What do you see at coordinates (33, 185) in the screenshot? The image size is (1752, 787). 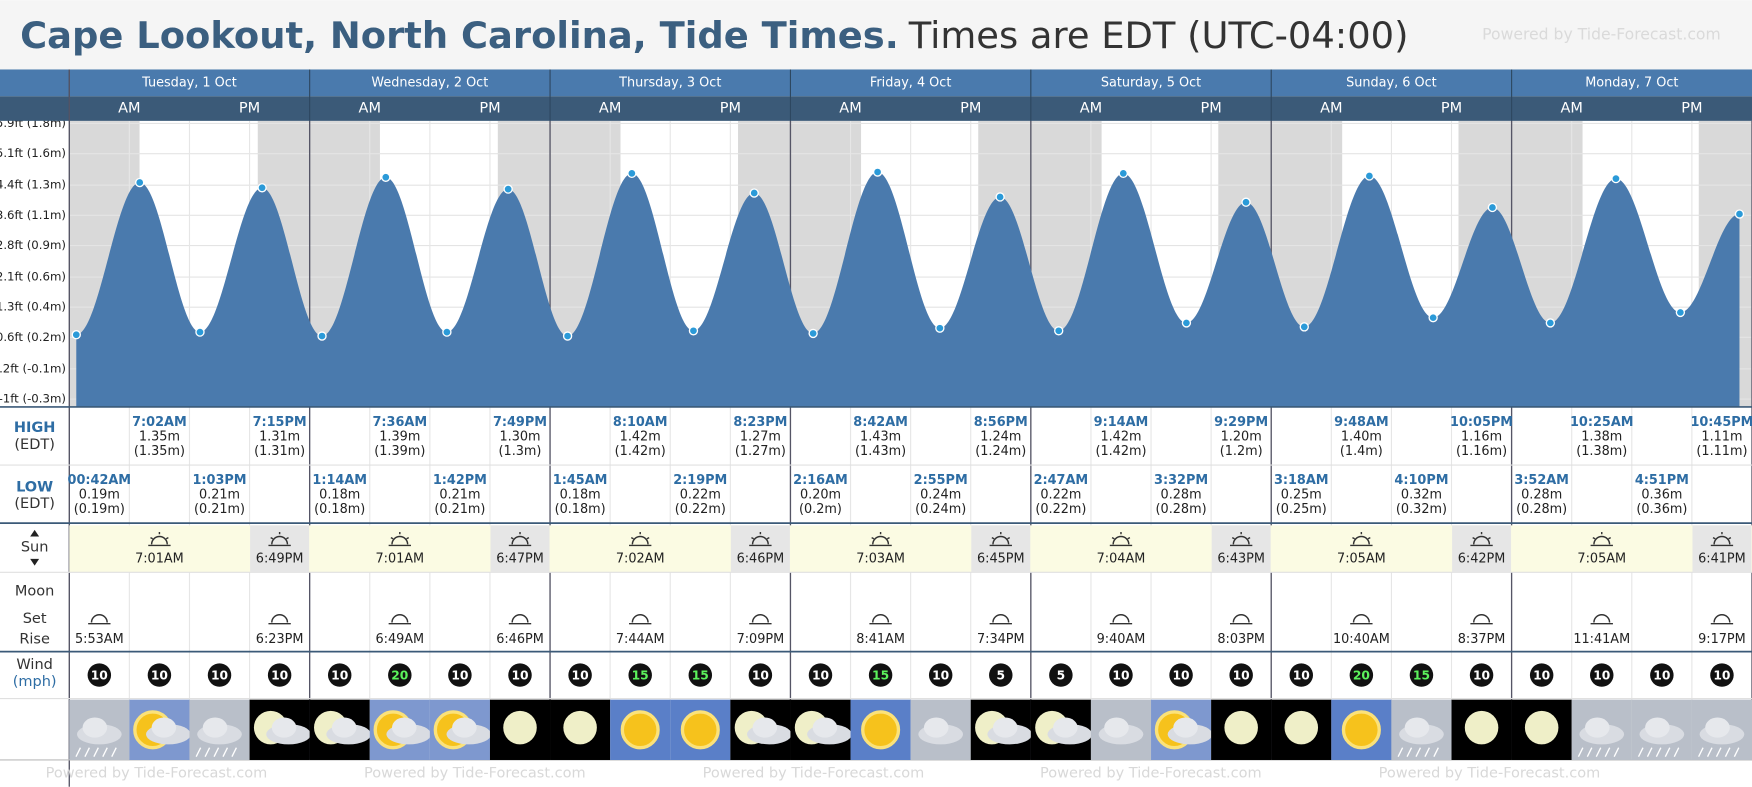 I see `y-tick-label: 4.4ft (1.3m)` at bounding box center [33, 185].